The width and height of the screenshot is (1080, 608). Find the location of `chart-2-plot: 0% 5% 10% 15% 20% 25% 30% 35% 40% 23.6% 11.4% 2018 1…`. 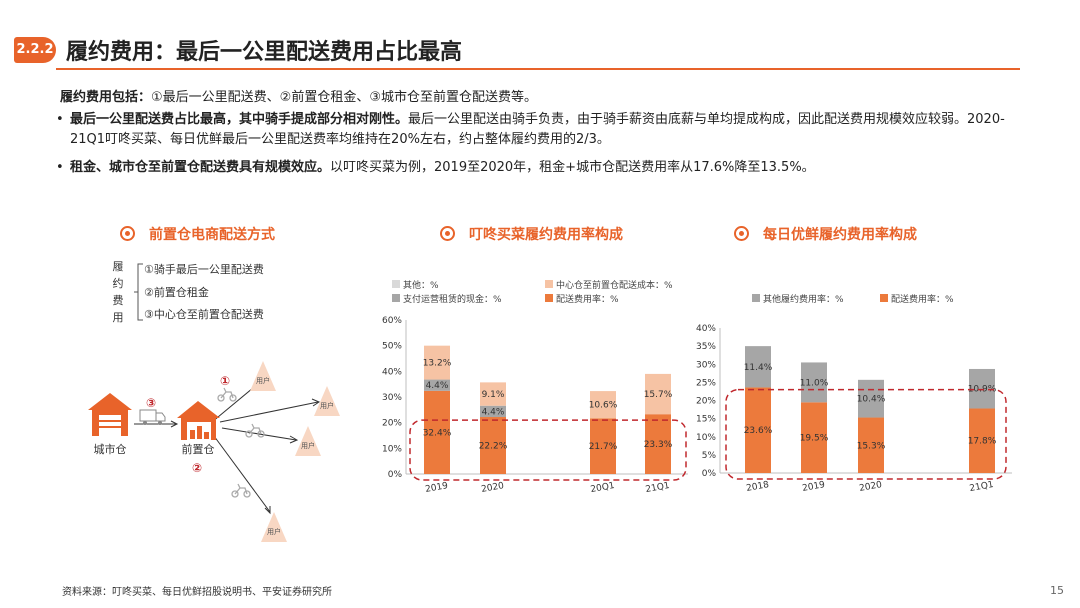

chart-2-plot: 0% 5% 10% 15% 20% 25% 30% 35% 40% 23.6% 11.4% 2018 1… is located at coordinates (854, 409).